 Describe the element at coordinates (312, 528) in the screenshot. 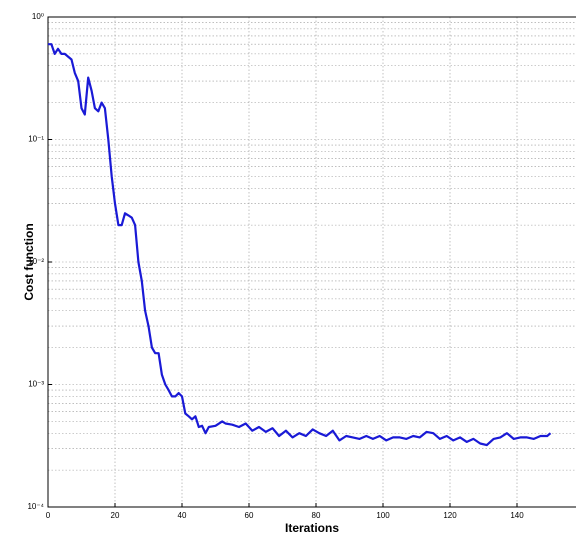

I see `x-axis-title: Iterations` at that location.